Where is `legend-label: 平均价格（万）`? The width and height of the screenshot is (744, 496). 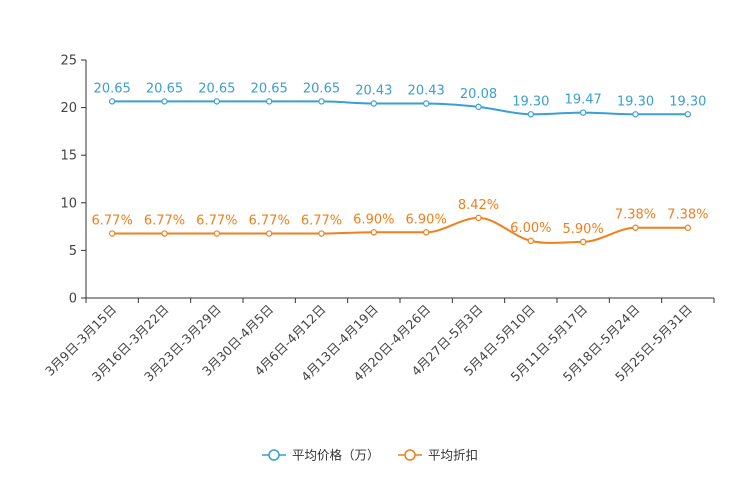
legend-label: 平均价格（万） is located at coordinates (336, 455).